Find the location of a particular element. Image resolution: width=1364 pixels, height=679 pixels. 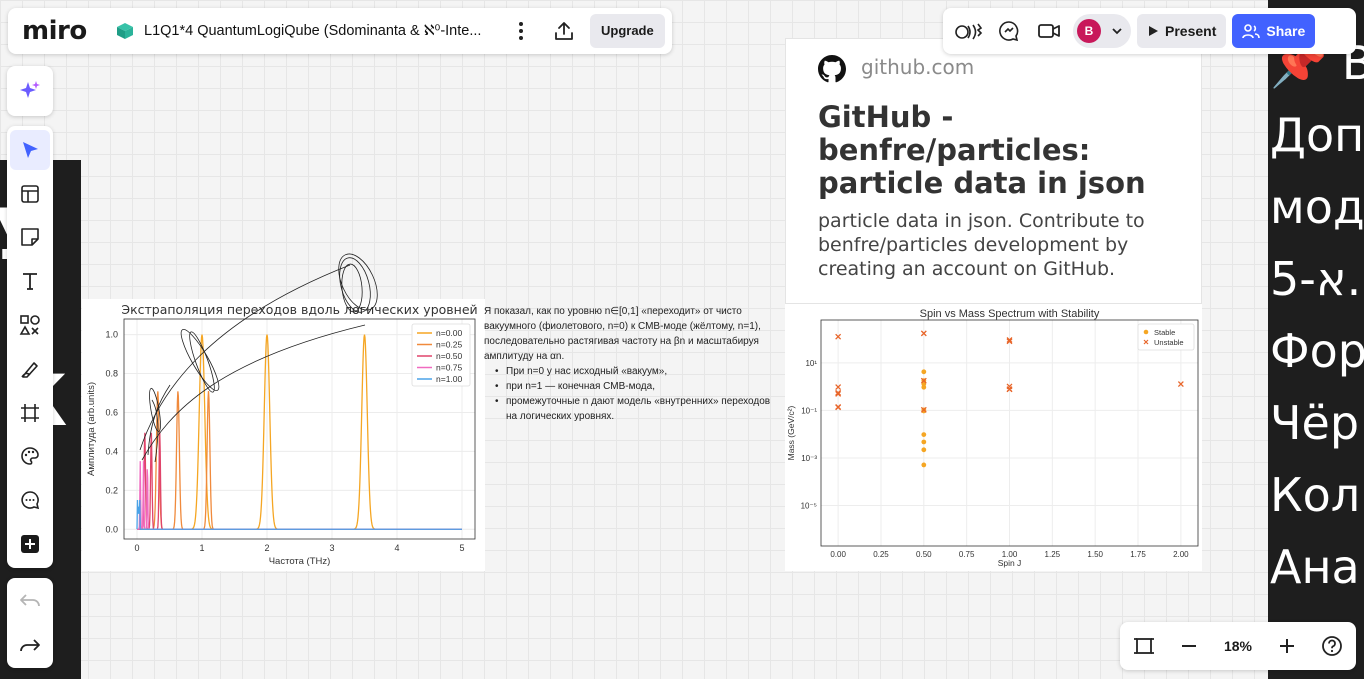

share-button: Share is located at coordinates (1274, 31).